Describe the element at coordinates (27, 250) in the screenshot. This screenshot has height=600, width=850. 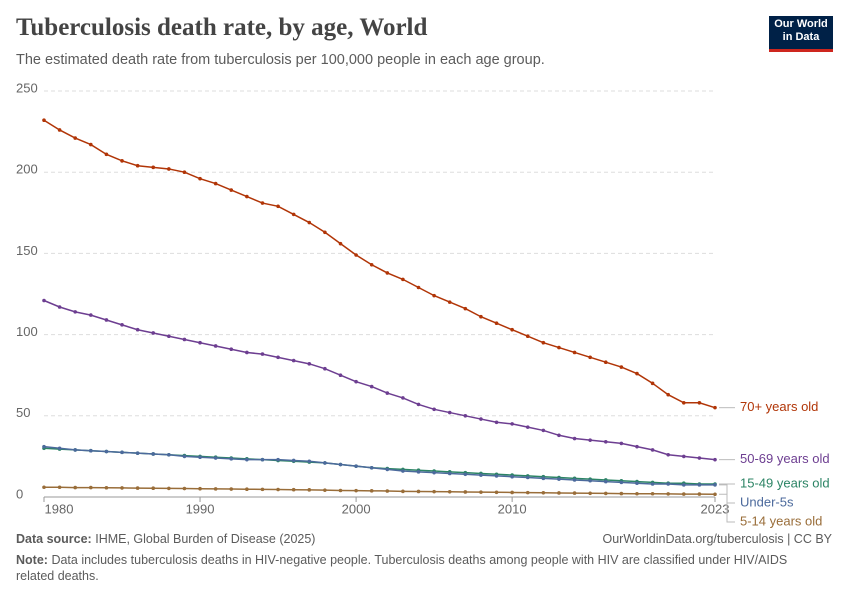
I see `y-tick-label: 150` at that location.